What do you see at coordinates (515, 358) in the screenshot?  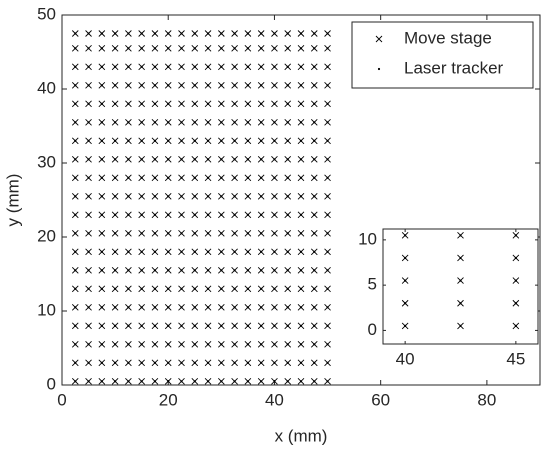 I see `x-tick-label: 45` at bounding box center [515, 358].